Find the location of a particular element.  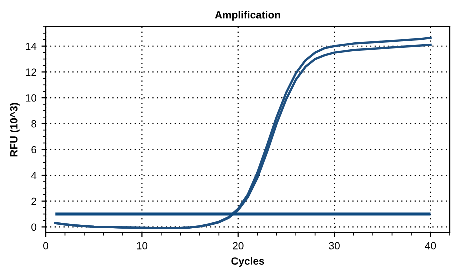

y-tick-label: 14 is located at coordinates (31, 46).